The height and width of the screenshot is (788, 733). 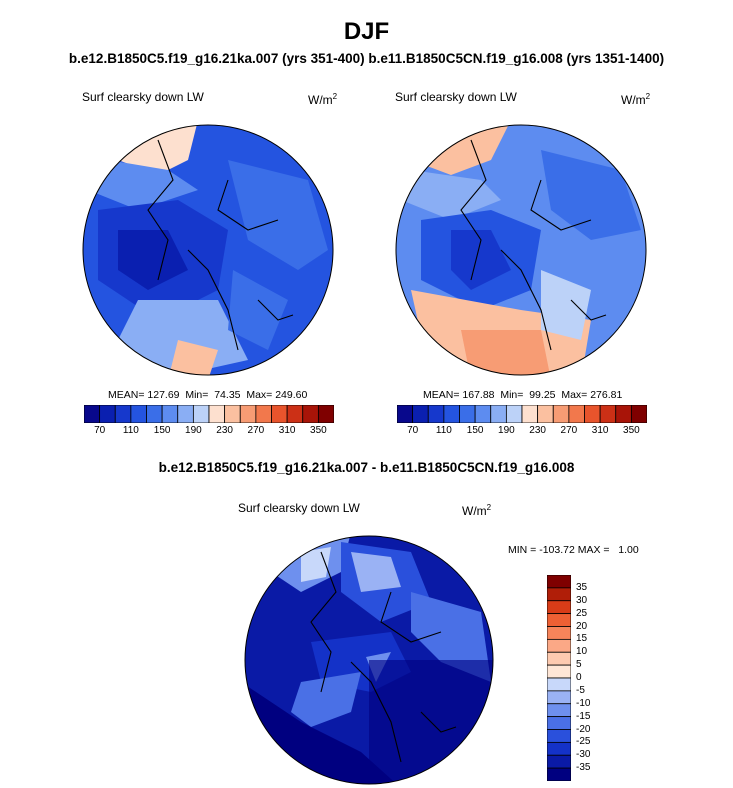 I want to click on right-colorbar-ticks: 70 110 150 190 230 270 310 350, so click(x=522, y=432).